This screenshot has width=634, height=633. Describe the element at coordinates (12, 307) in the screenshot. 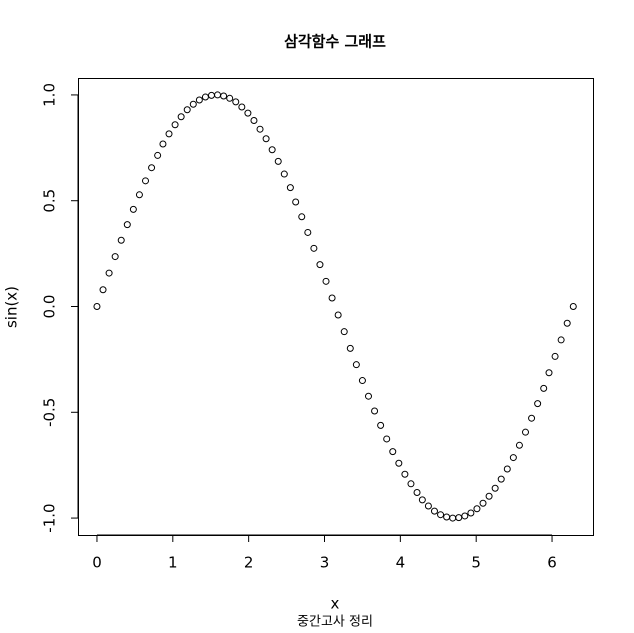

I see `y-axis-label: sin(x)` at that location.